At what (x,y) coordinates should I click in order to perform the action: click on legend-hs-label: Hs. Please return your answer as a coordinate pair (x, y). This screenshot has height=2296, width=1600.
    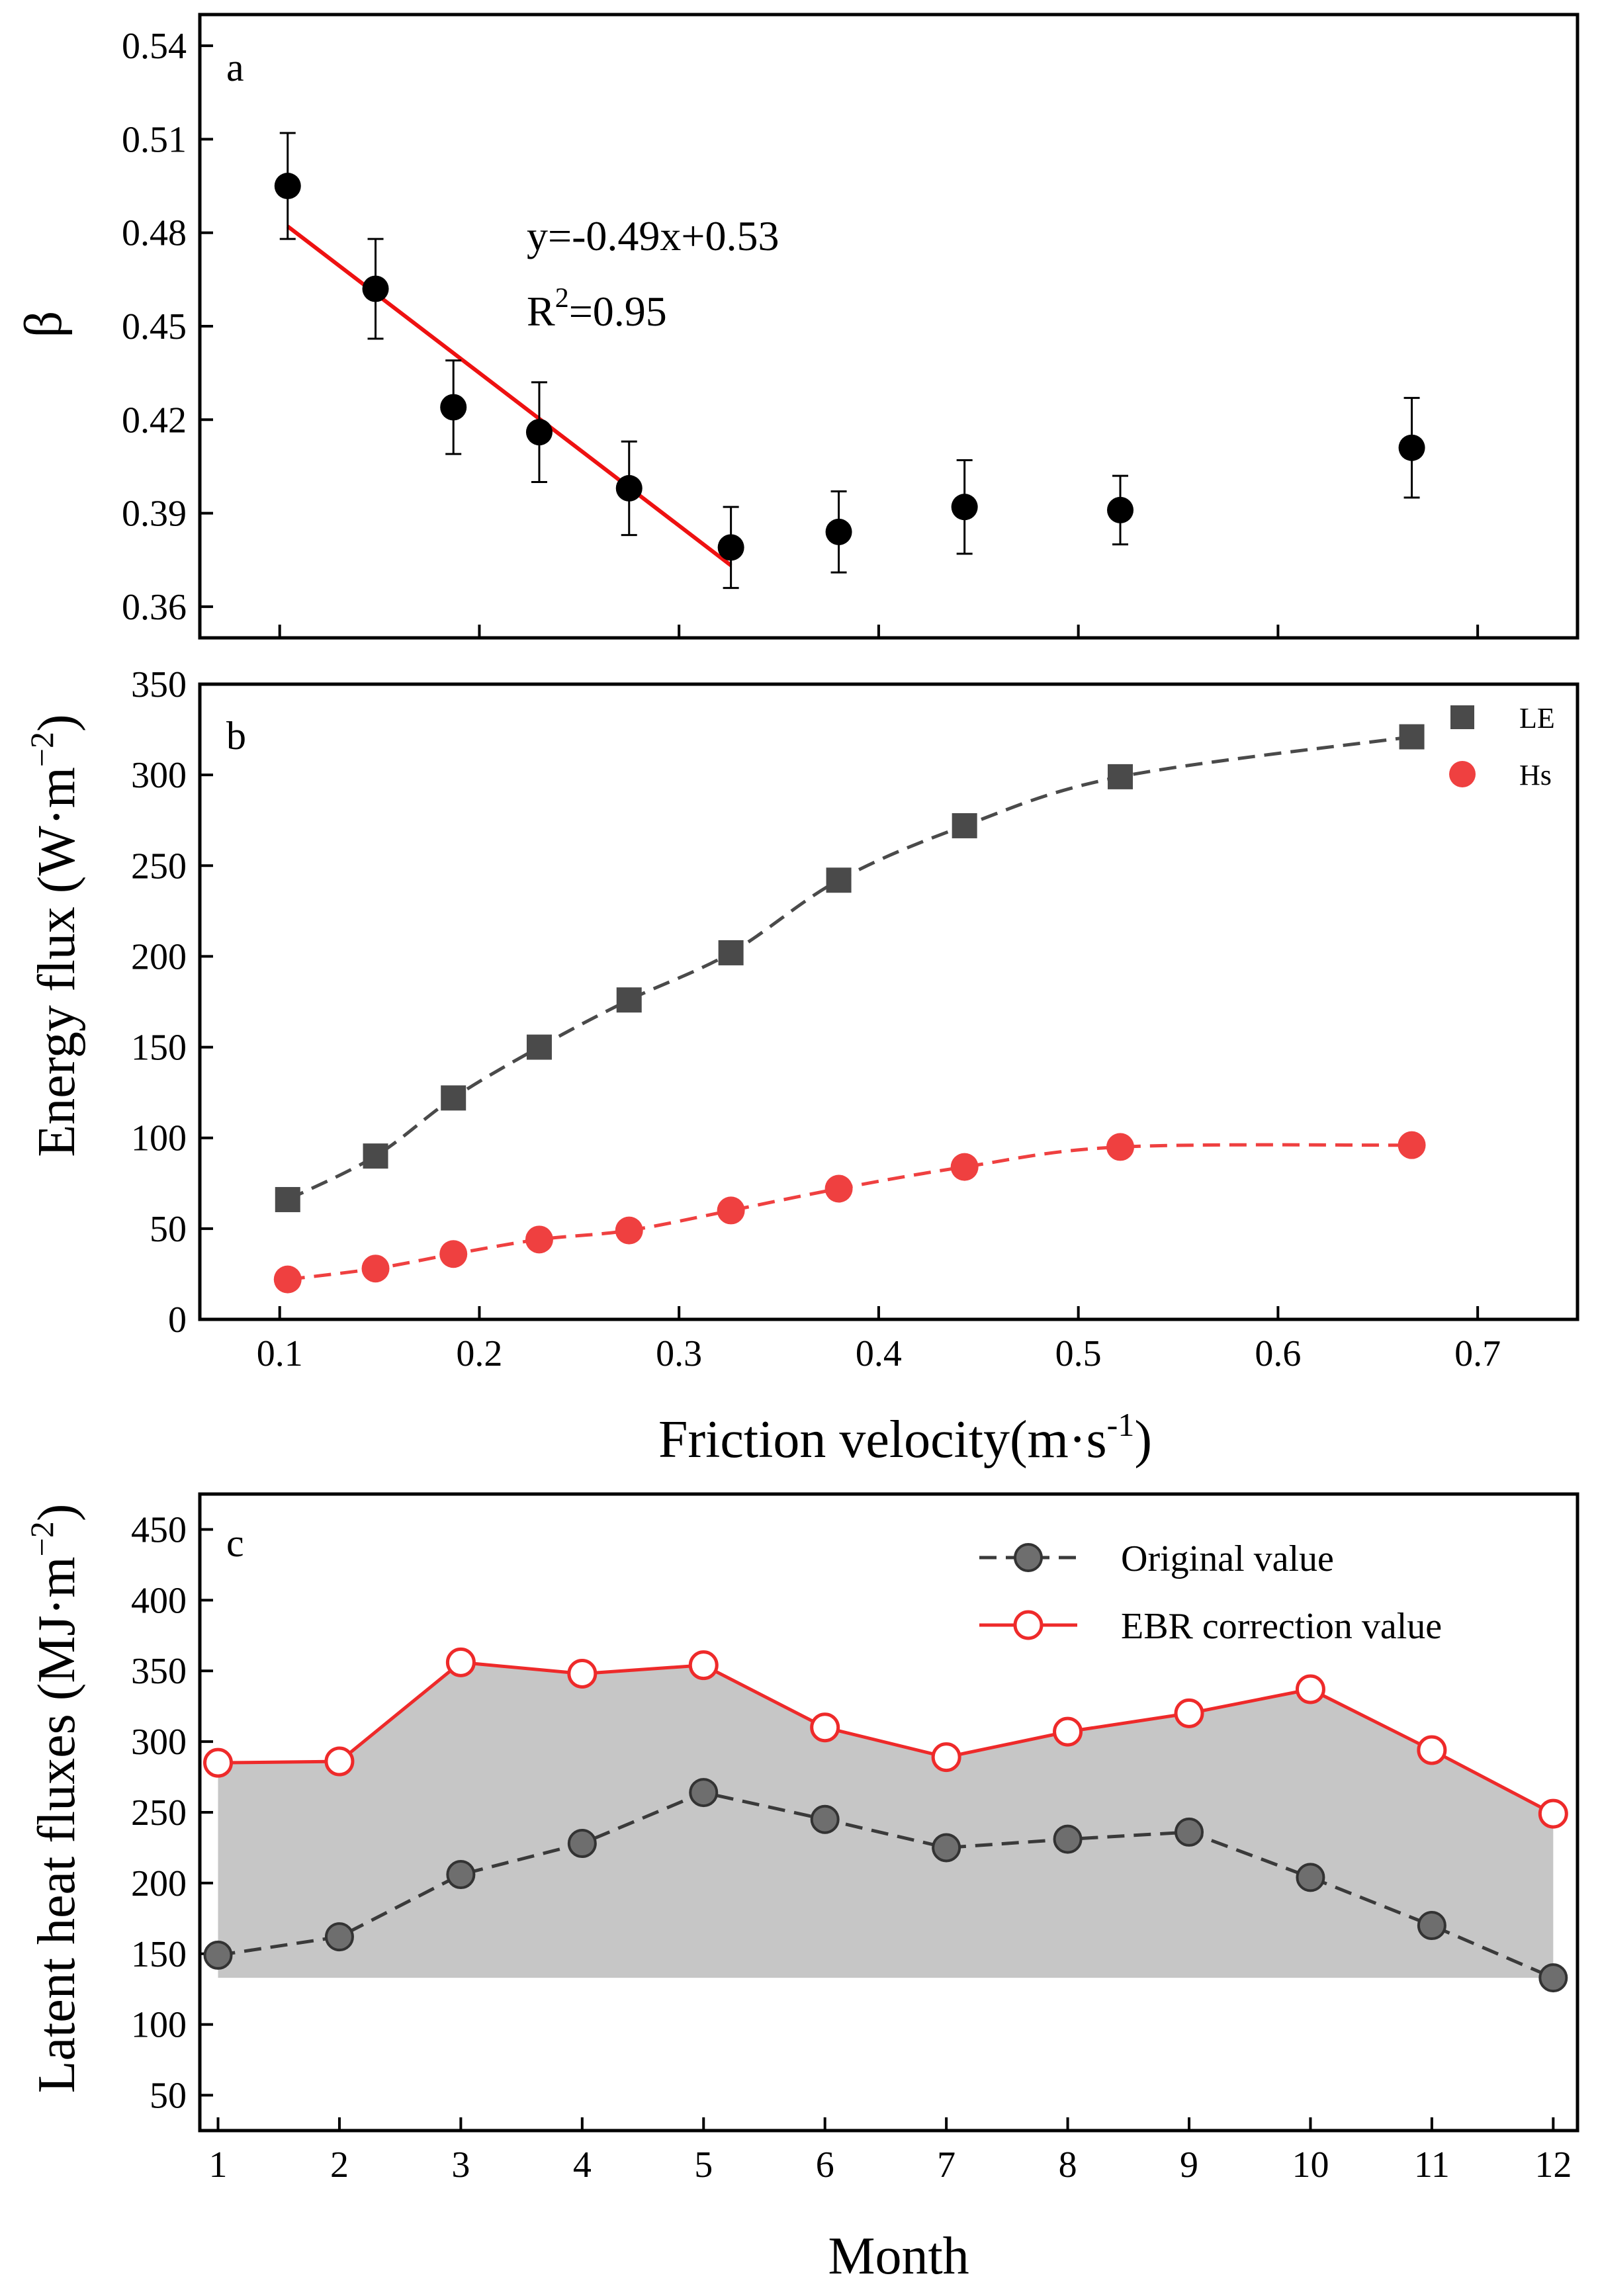
    Looking at the image, I should click on (1535, 775).